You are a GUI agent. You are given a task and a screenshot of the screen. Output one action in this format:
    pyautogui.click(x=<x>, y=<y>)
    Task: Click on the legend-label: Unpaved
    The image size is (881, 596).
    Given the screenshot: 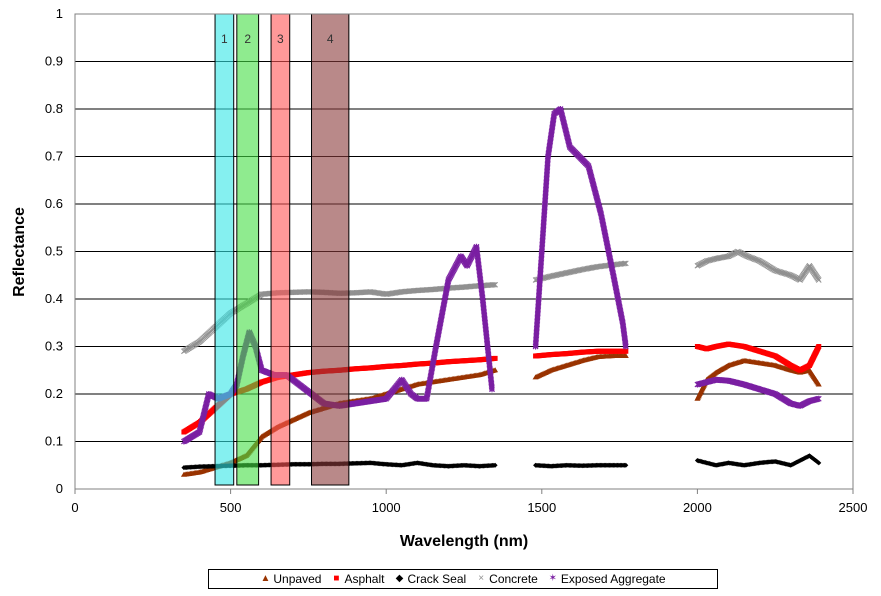 What is the action you would take?
    pyautogui.click(x=297, y=579)
    